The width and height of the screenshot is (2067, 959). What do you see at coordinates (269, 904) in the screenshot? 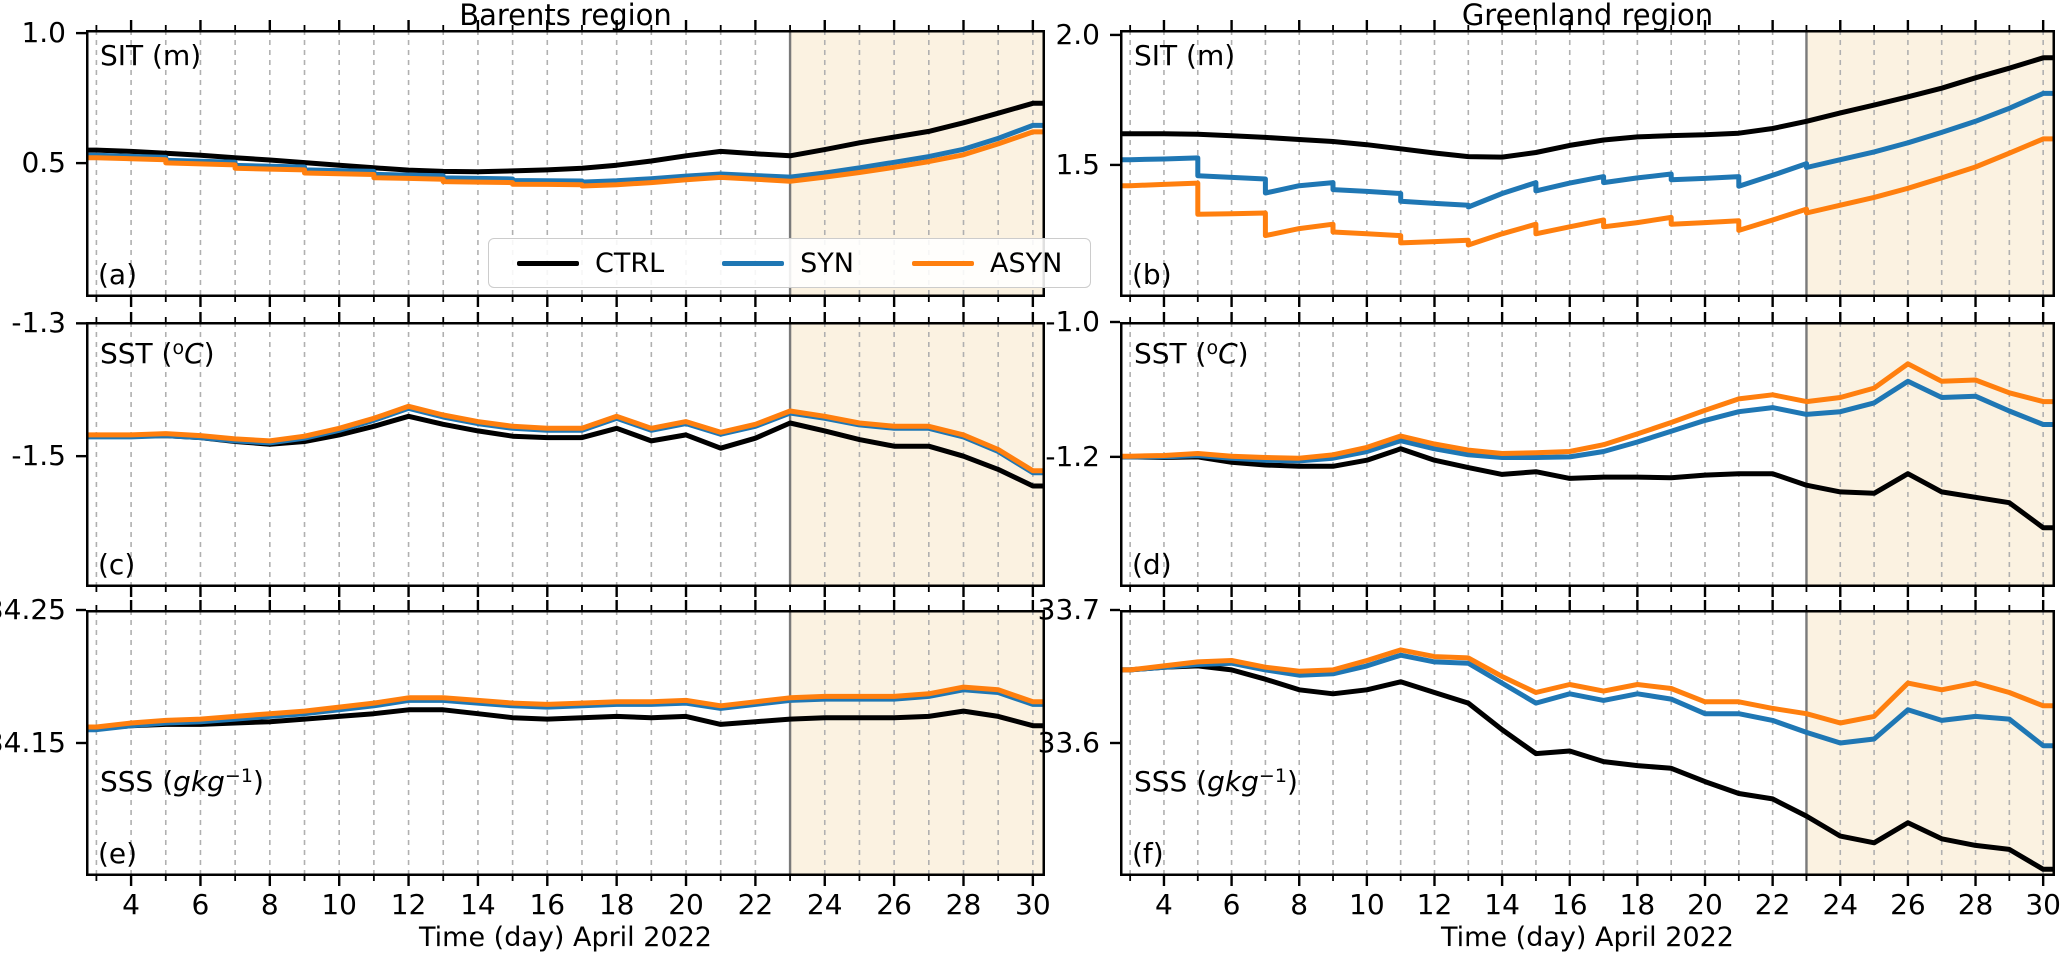
I see `x-tick-label-8: 8` at bounding box center [269, 904].